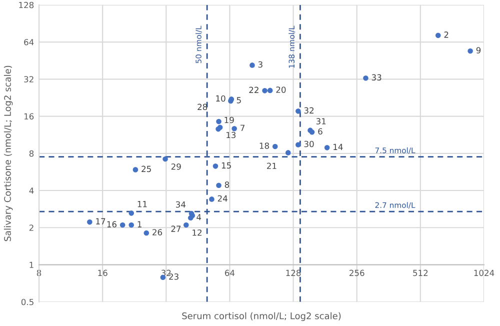 This screenshot has height=326, width=500. I want to click on annotation: 8, so click(227, 185).